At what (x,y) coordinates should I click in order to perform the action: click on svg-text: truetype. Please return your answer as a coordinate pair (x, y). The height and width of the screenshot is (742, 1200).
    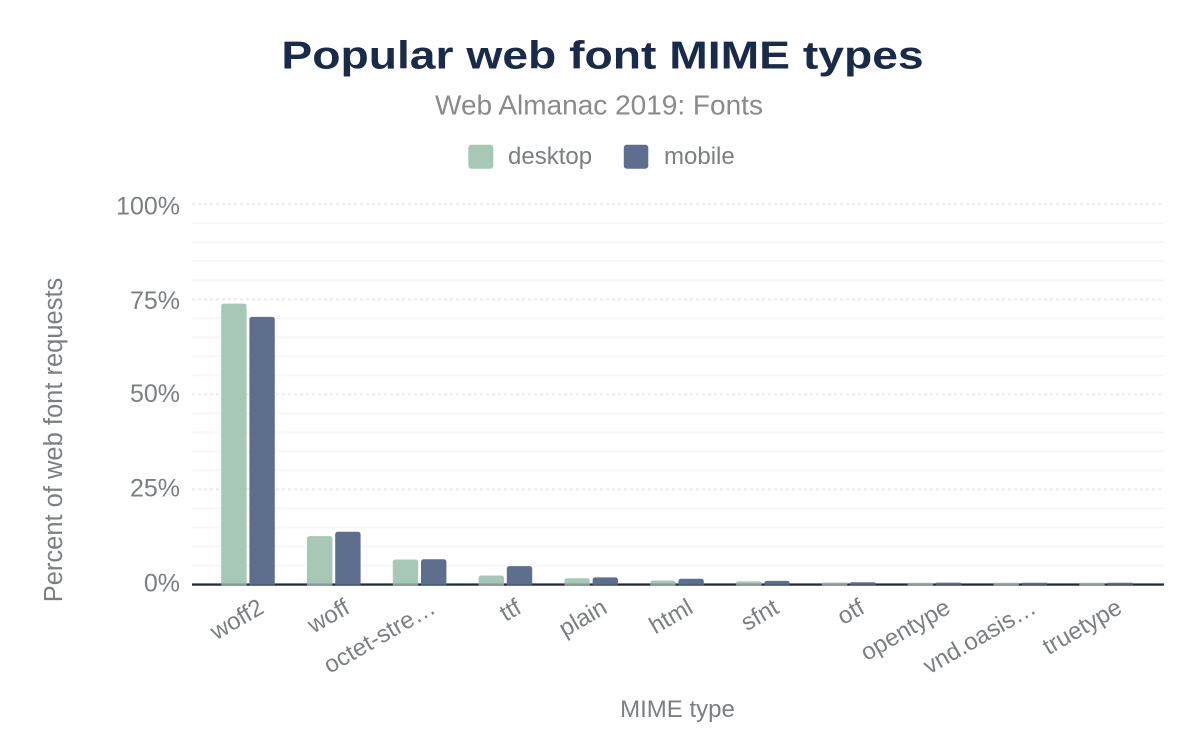
    Looking at the image, I should click on (1082, 627).